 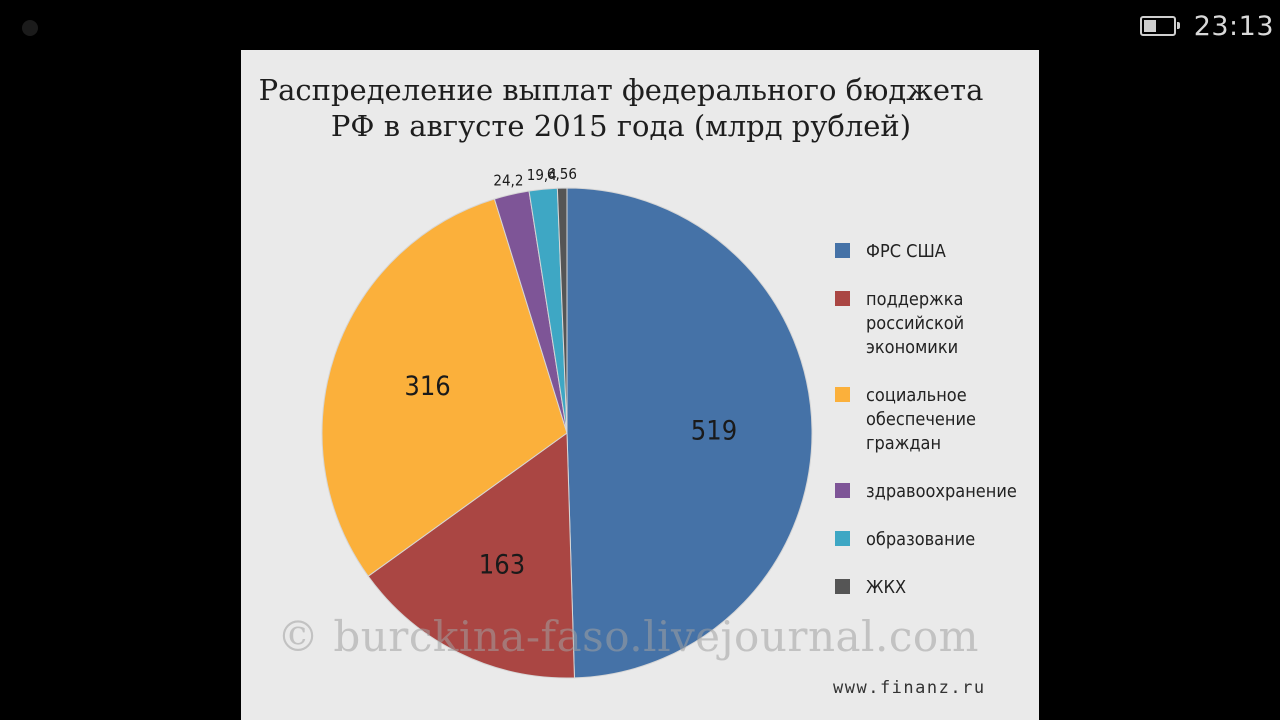 What do you see at coordinates (1159, 26) in the screenshot?
I see `battery-icon` at bounding box center [1159, 26].